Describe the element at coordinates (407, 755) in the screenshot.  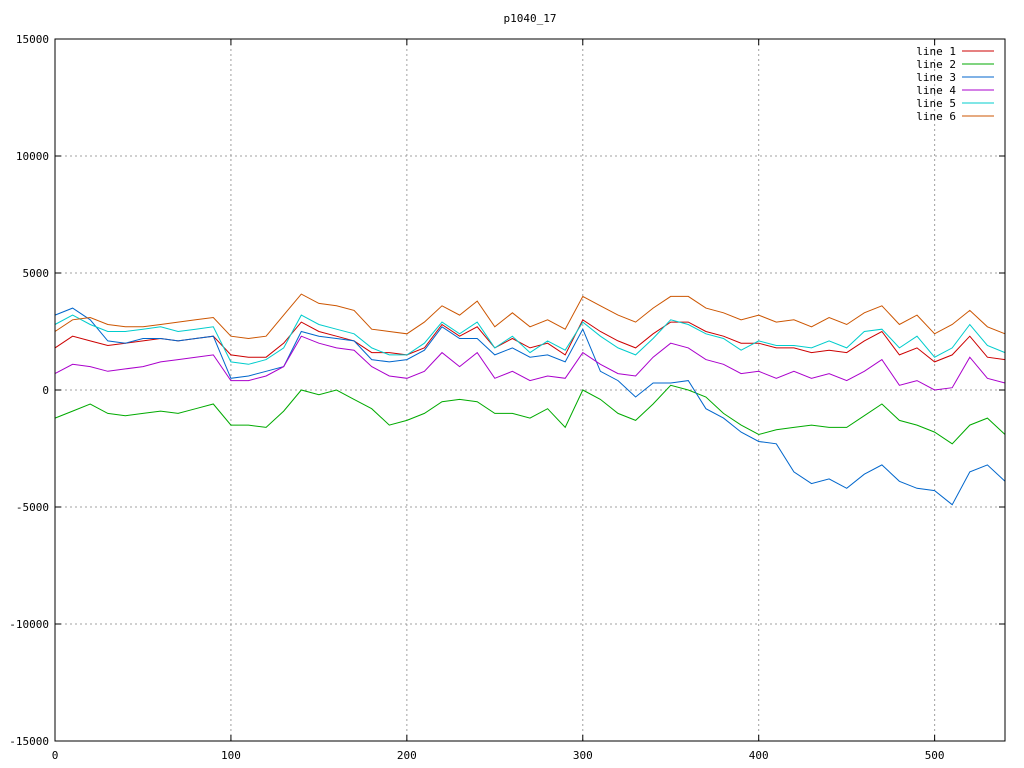
I see `x-tick-label: 200` at that location.